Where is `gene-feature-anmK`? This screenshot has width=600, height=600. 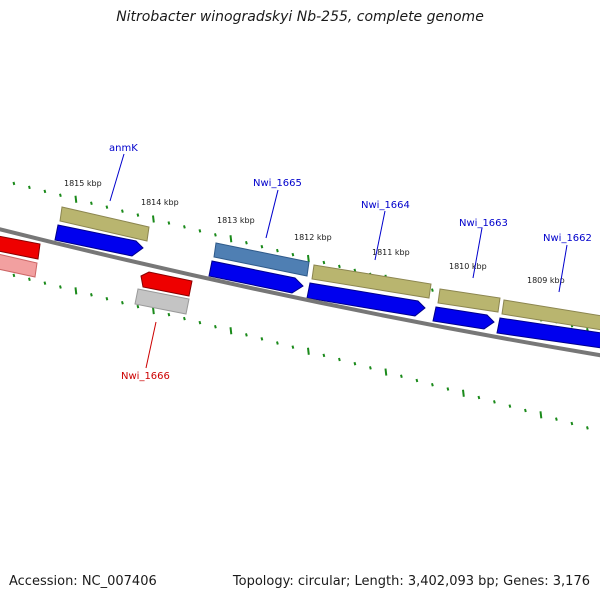
gene-feature-anmK is located at coordinates (104, 224).